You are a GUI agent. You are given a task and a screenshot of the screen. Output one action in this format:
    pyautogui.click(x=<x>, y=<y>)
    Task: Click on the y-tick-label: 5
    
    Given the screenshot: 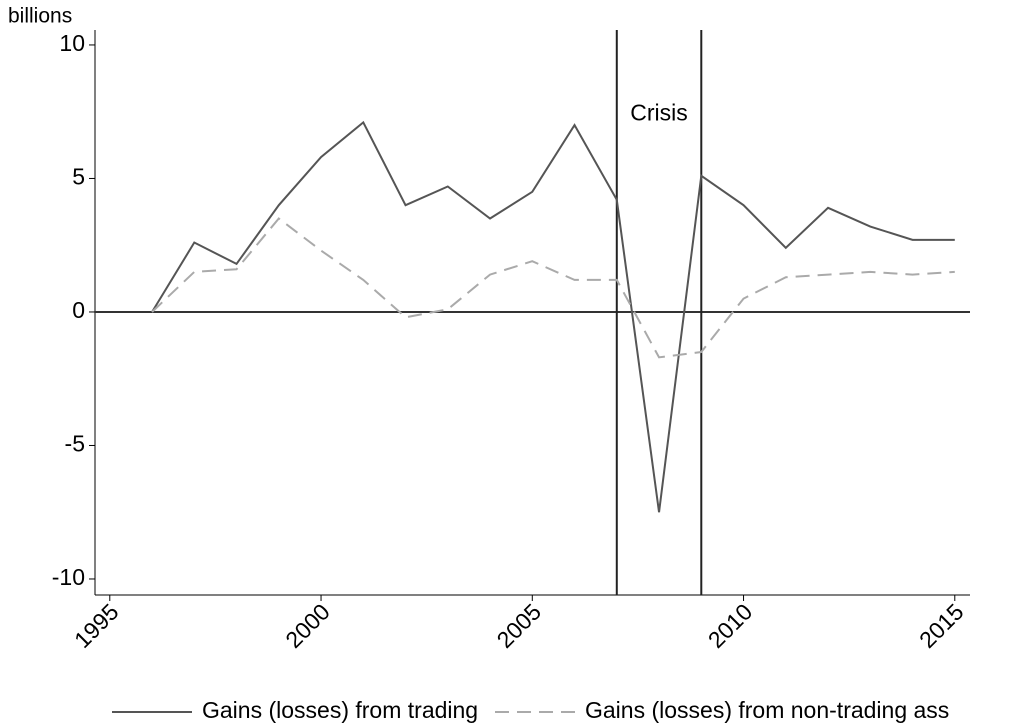 What is the action you would take?
    pyautogui.click(x=78, y=177)
    